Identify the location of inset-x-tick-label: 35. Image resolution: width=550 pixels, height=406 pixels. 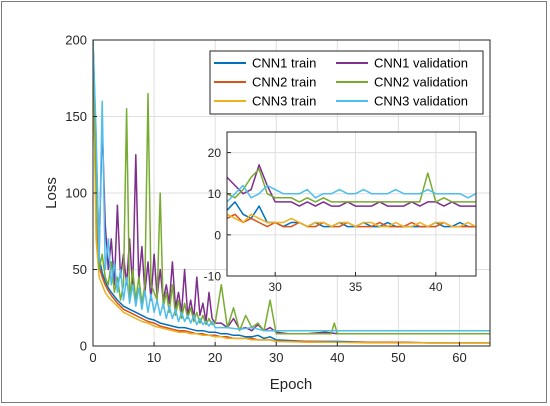
(356, 287).